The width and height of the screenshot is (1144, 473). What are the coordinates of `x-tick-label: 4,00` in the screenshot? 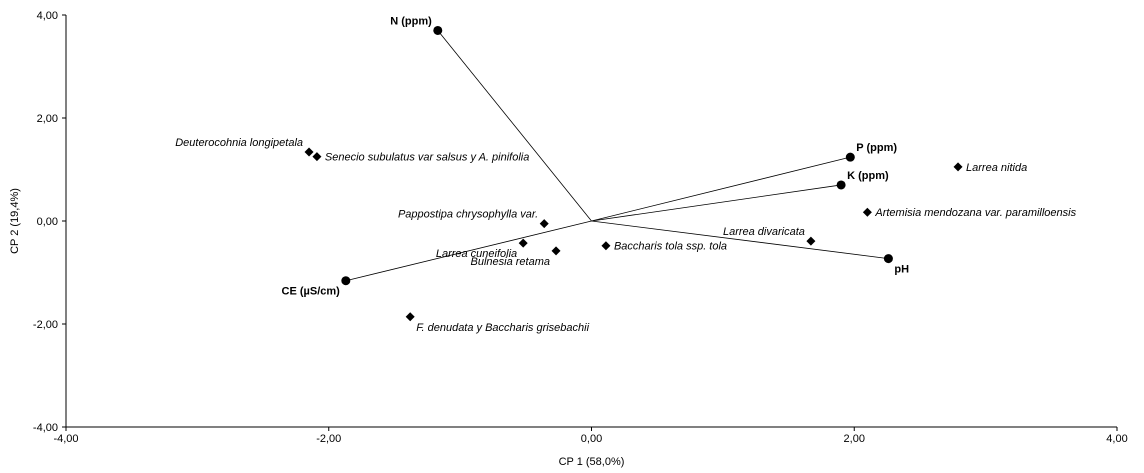 It's located at (1116, 439).